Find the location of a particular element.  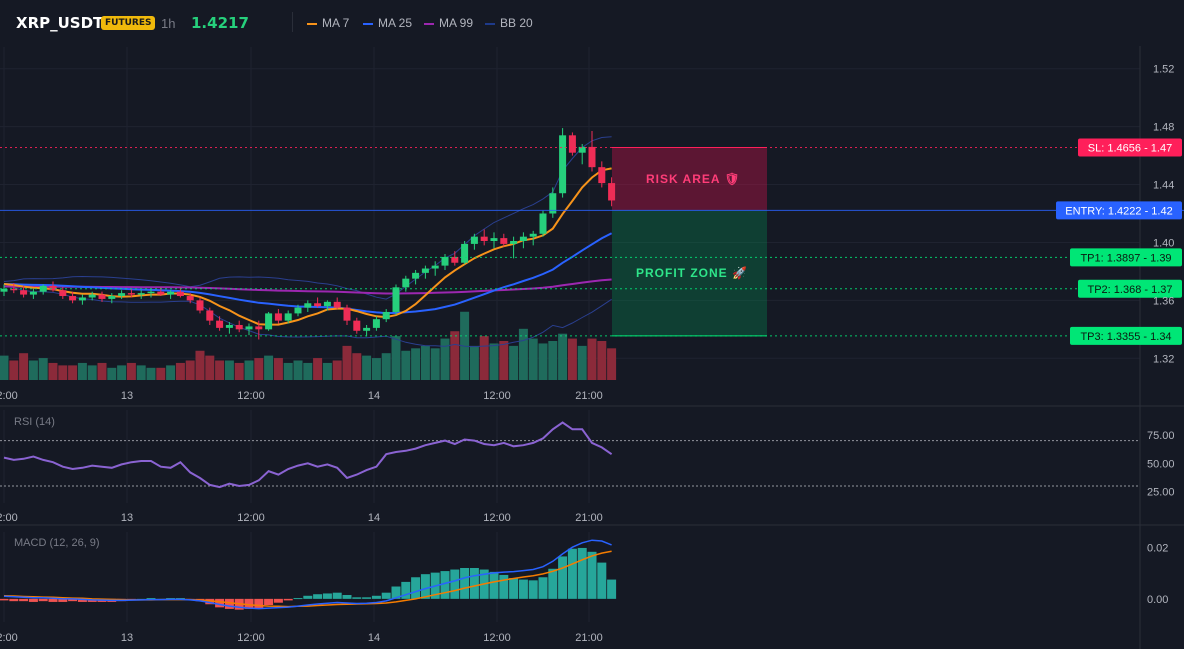

macd-signal-line is located at coordinates (307, 579).